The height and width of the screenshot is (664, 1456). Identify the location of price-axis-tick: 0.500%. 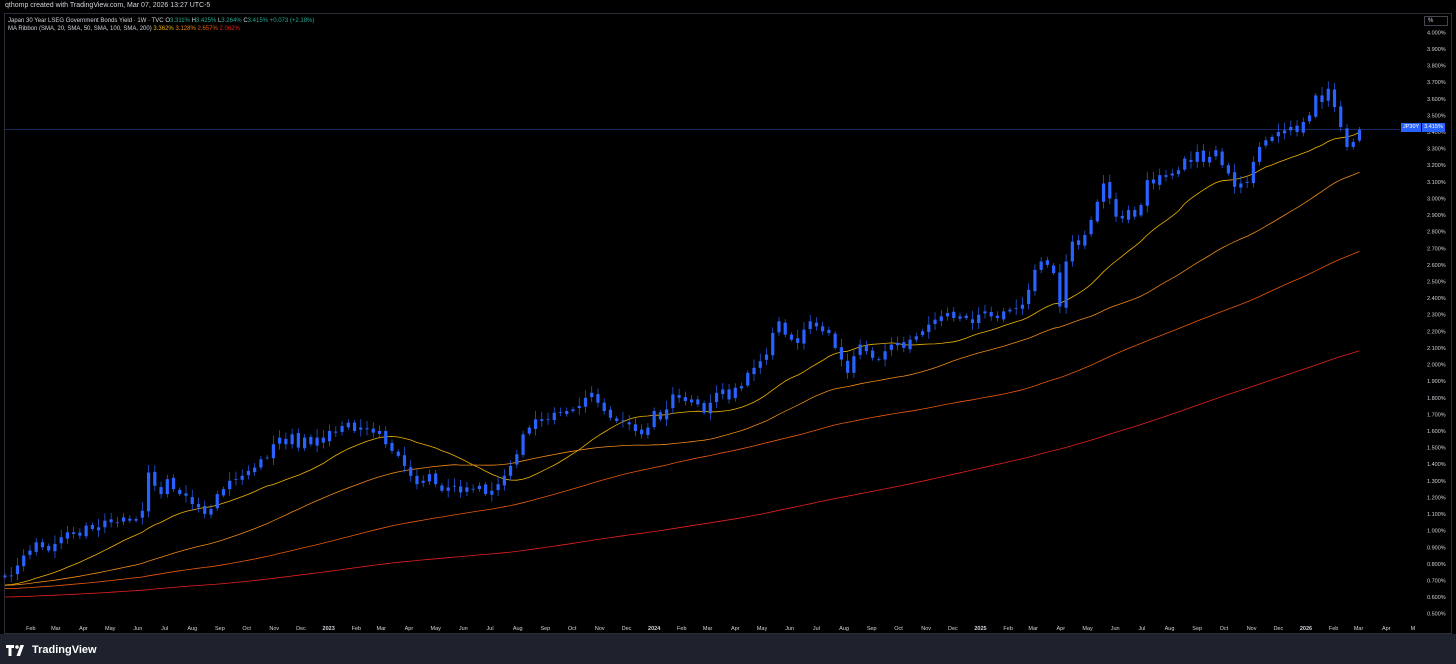
(1436, 615).